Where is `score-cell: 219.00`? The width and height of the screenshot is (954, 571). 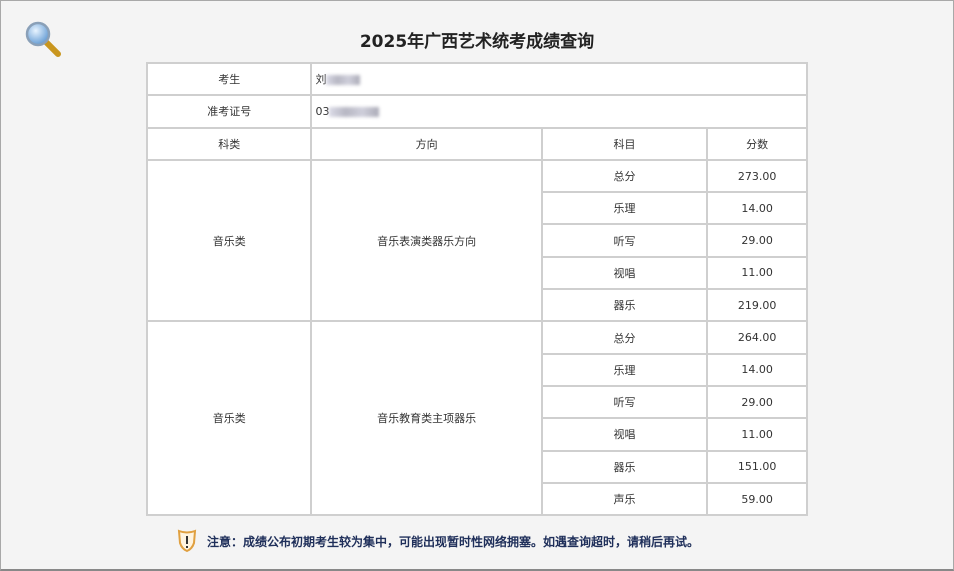 score-cell: 219.00 is located at coordinates (757, 305).